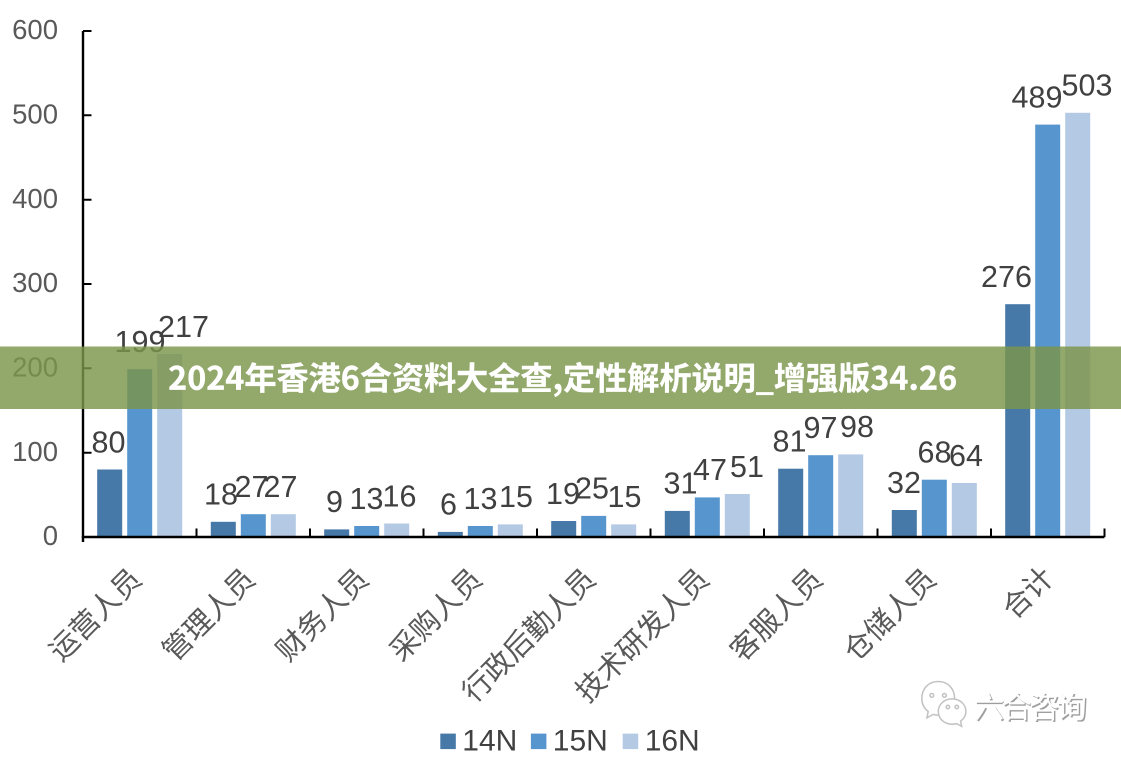 The height and width of the screenshot is (762, 1121). I want to click on svg-text: 500, so click(35, 113).